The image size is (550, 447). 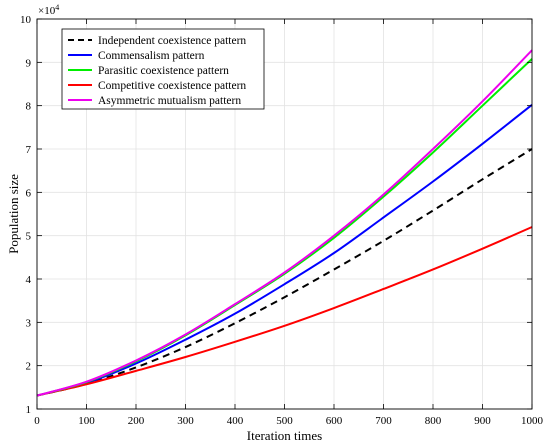 What do you see at coordinates (29, 280) in the screenshot?
I see `y-tick-label: 4` at bounding box center [29, 280].